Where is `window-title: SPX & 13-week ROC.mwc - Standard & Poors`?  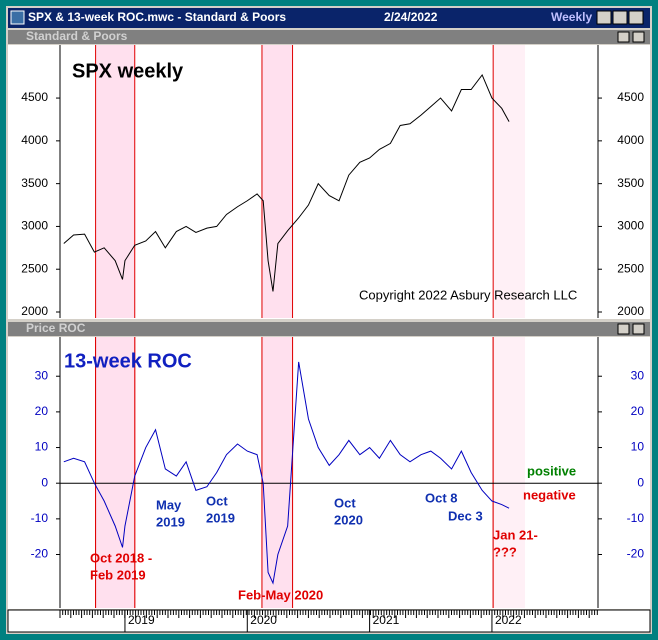 window-title: SPX & 13-week ROC.mwc - Standard & Poors is located at coordinates (157, 17).